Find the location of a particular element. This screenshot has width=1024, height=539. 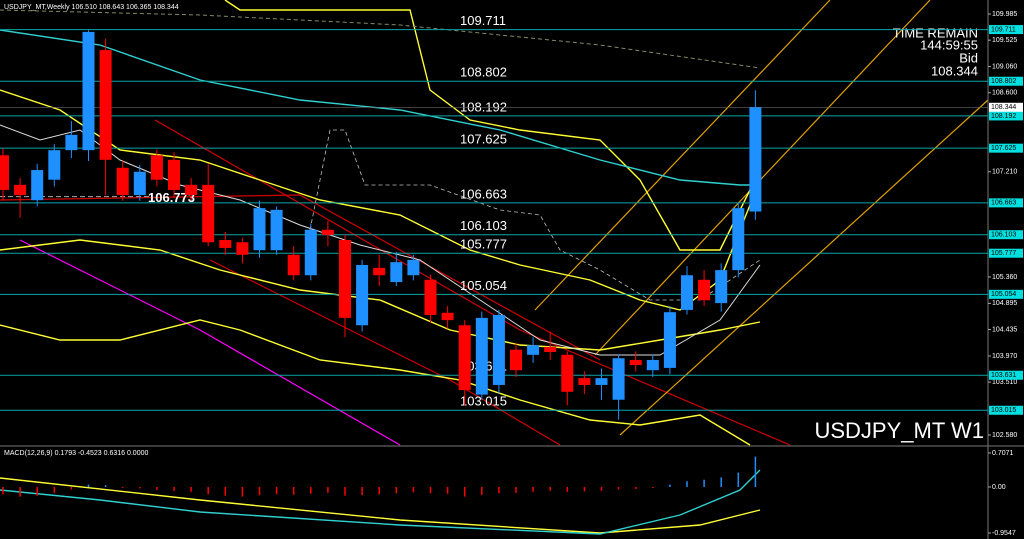

y-tick-label: 108.600 is located at coordinates (1004, 93).